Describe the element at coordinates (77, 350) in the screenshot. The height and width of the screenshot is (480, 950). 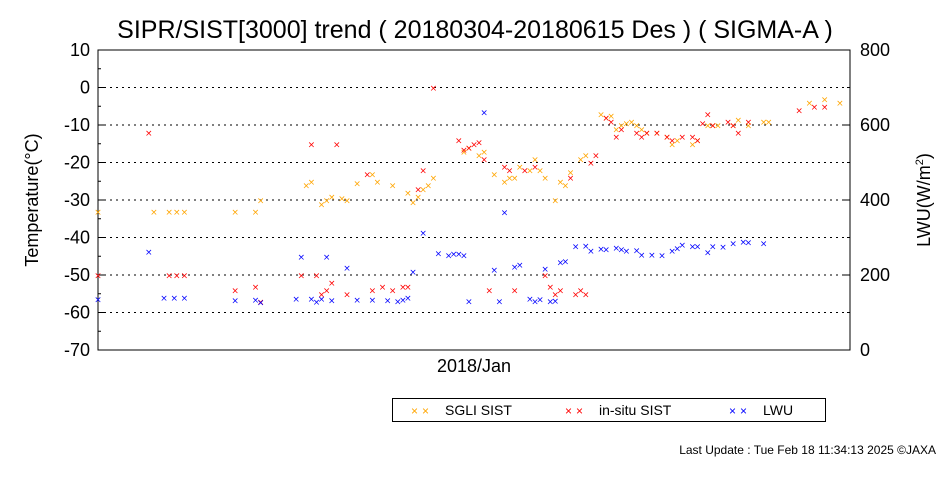
I see `y-tick-label: -70` at that location.